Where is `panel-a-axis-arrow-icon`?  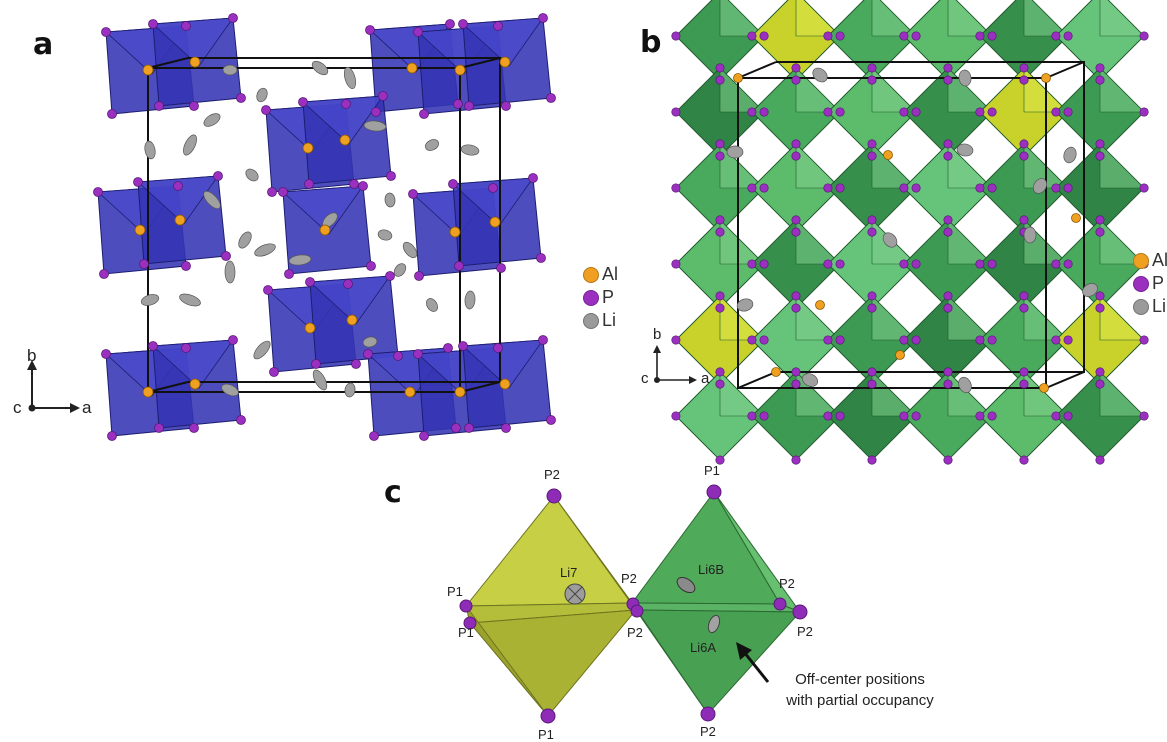
panel-a-axis-arrow-icon is located at coordinates (53, 386).